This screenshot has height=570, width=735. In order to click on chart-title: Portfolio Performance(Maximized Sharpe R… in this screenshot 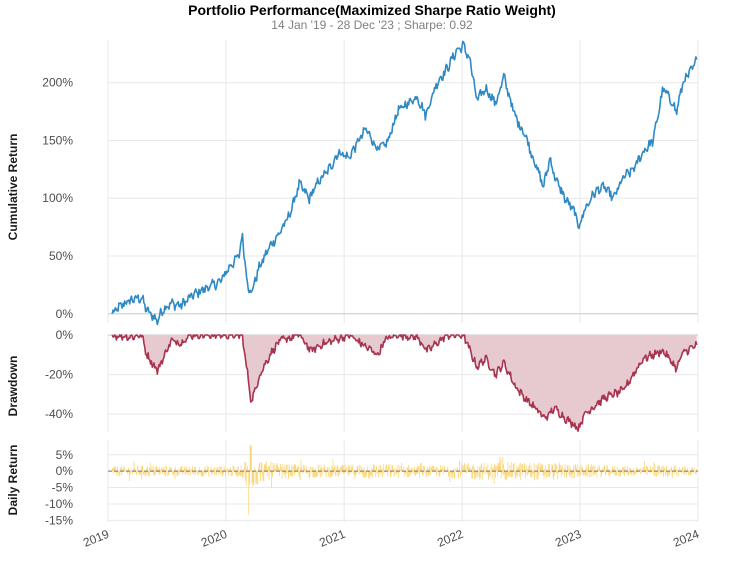, I will do `click(372, 10)`.